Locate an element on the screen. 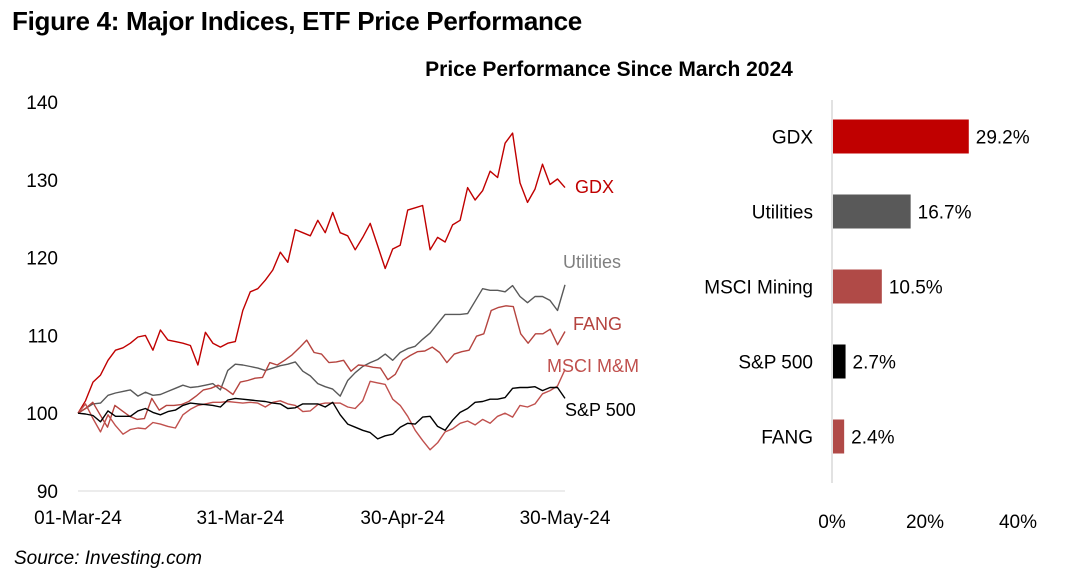 This screenshot has width=1068, height=582. bar-x-tick-label-1: 20% is located at coordinates (925, 522).